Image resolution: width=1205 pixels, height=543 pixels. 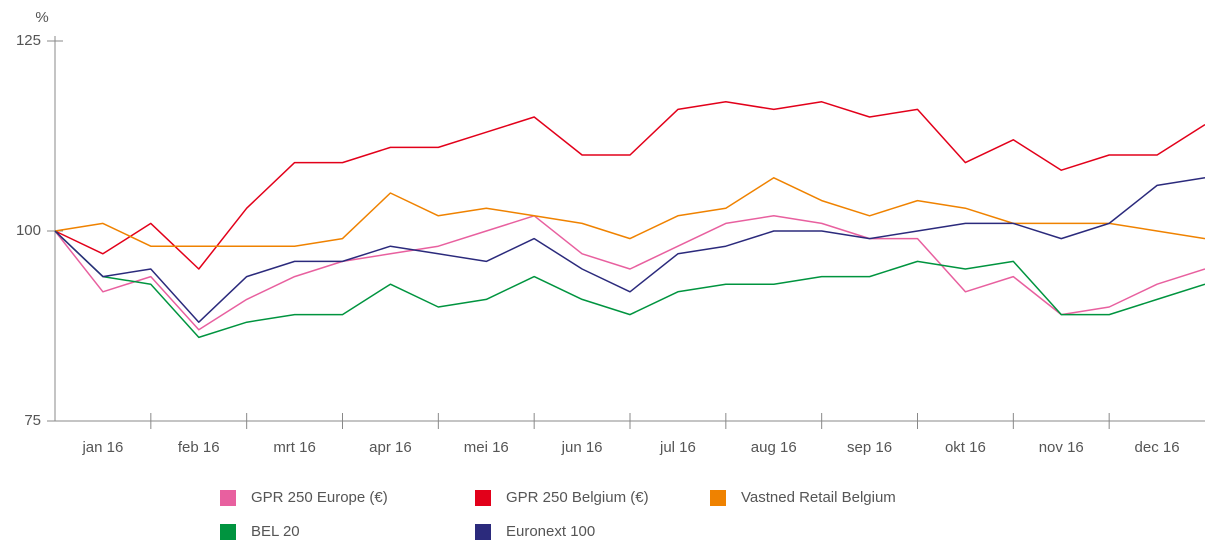 What do you see at coordinates (677, 447) in the screenshot?
I see `x-tick-label: jul 16` at bounding box center [677, 447].